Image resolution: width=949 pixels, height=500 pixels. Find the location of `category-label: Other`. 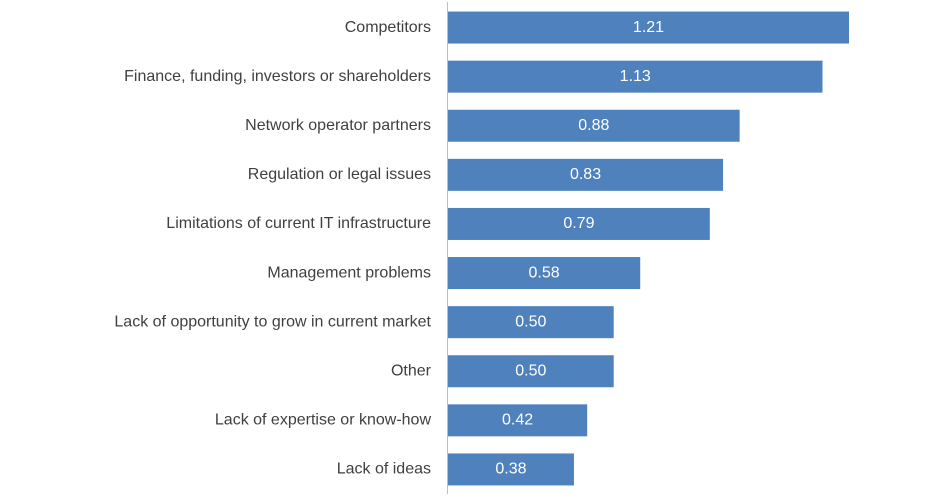

category-label: Other is located at coordinates (411, 370).